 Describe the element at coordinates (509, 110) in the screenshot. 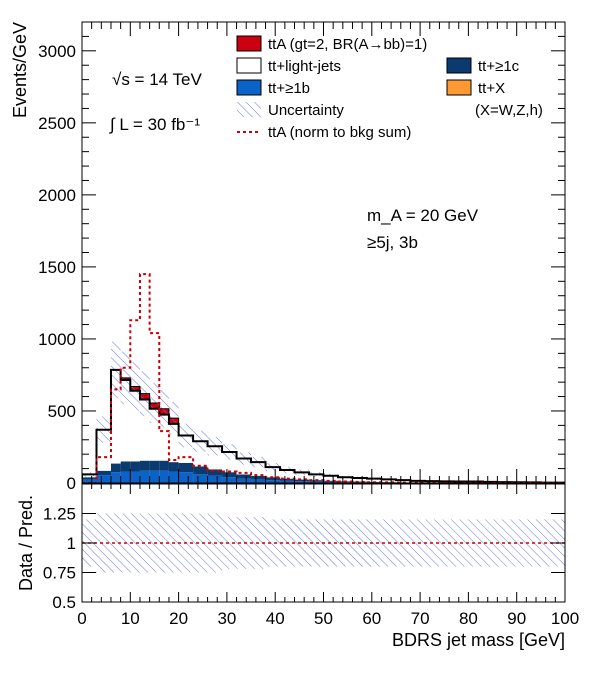

I see `legend-label-6: (X=W,Z,h)` at that location.